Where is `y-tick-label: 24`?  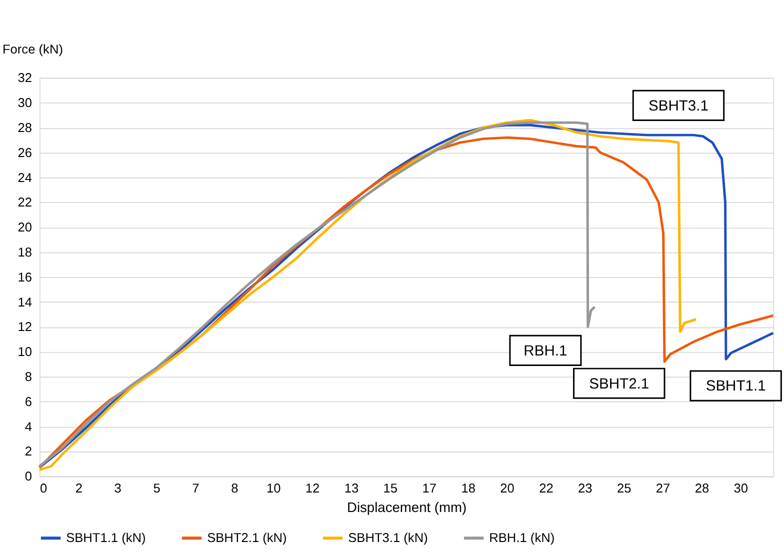 y-tick-label: 24 is located at coordinates (25, 177).